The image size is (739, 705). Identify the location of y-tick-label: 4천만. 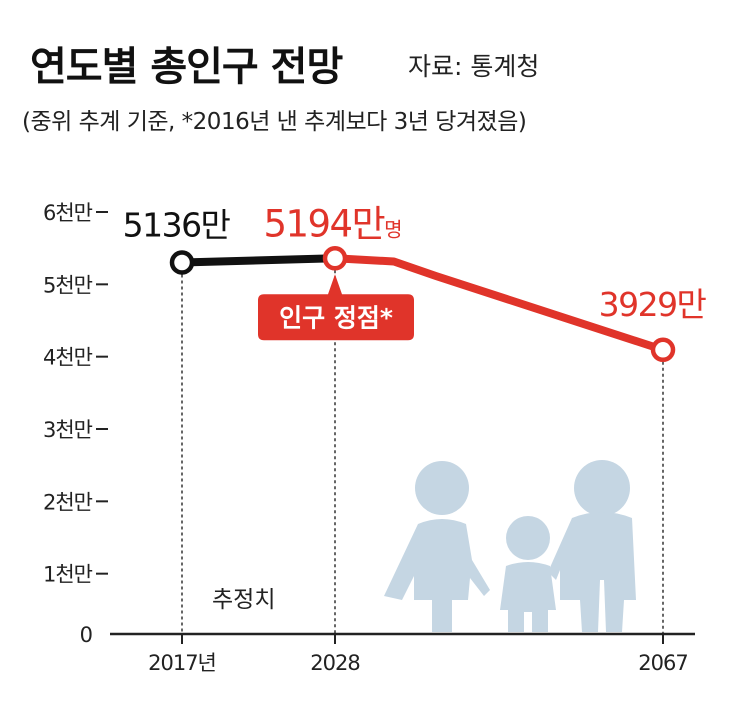
(68, 358).